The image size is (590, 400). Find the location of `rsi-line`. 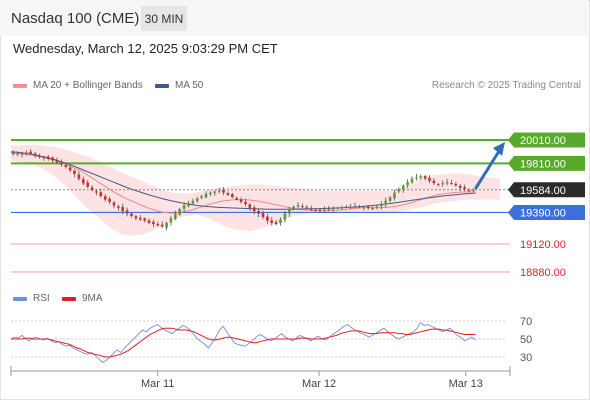

rsi-line is located at coordinates (243, 342).